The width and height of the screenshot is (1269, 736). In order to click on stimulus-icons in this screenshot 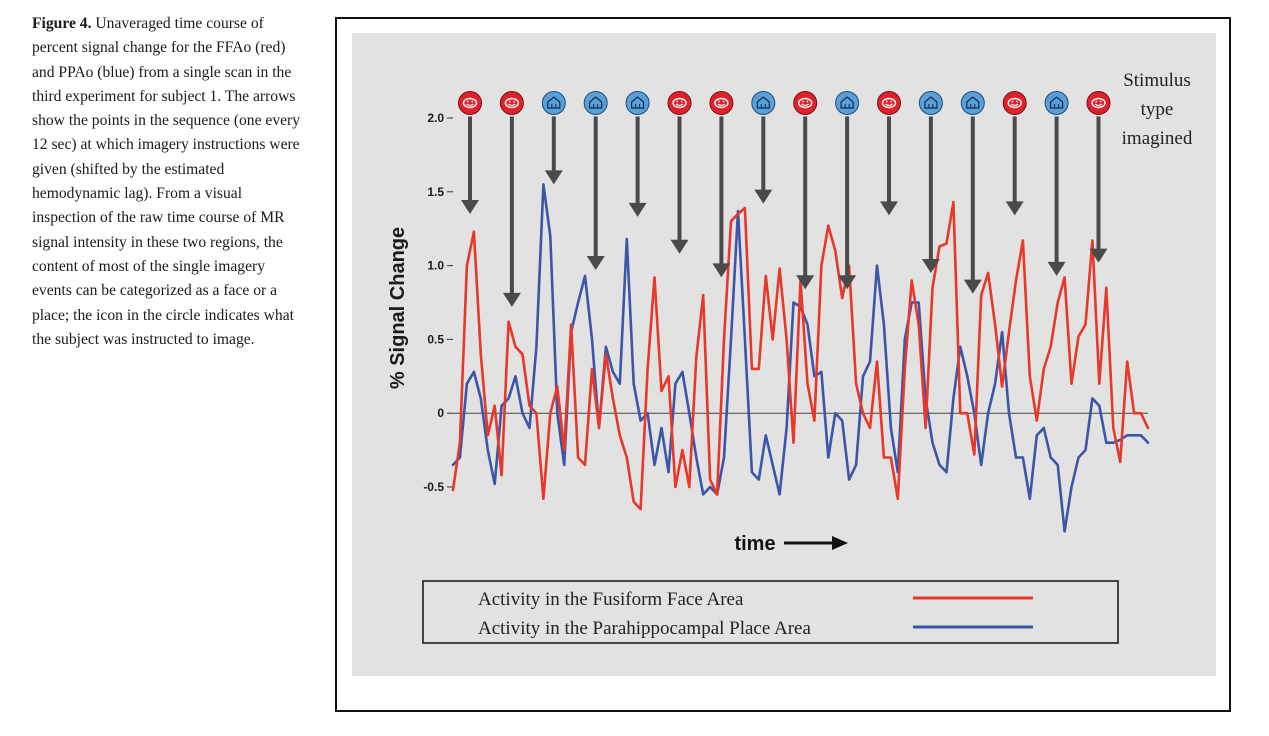, I will do `click(784, 103)`.